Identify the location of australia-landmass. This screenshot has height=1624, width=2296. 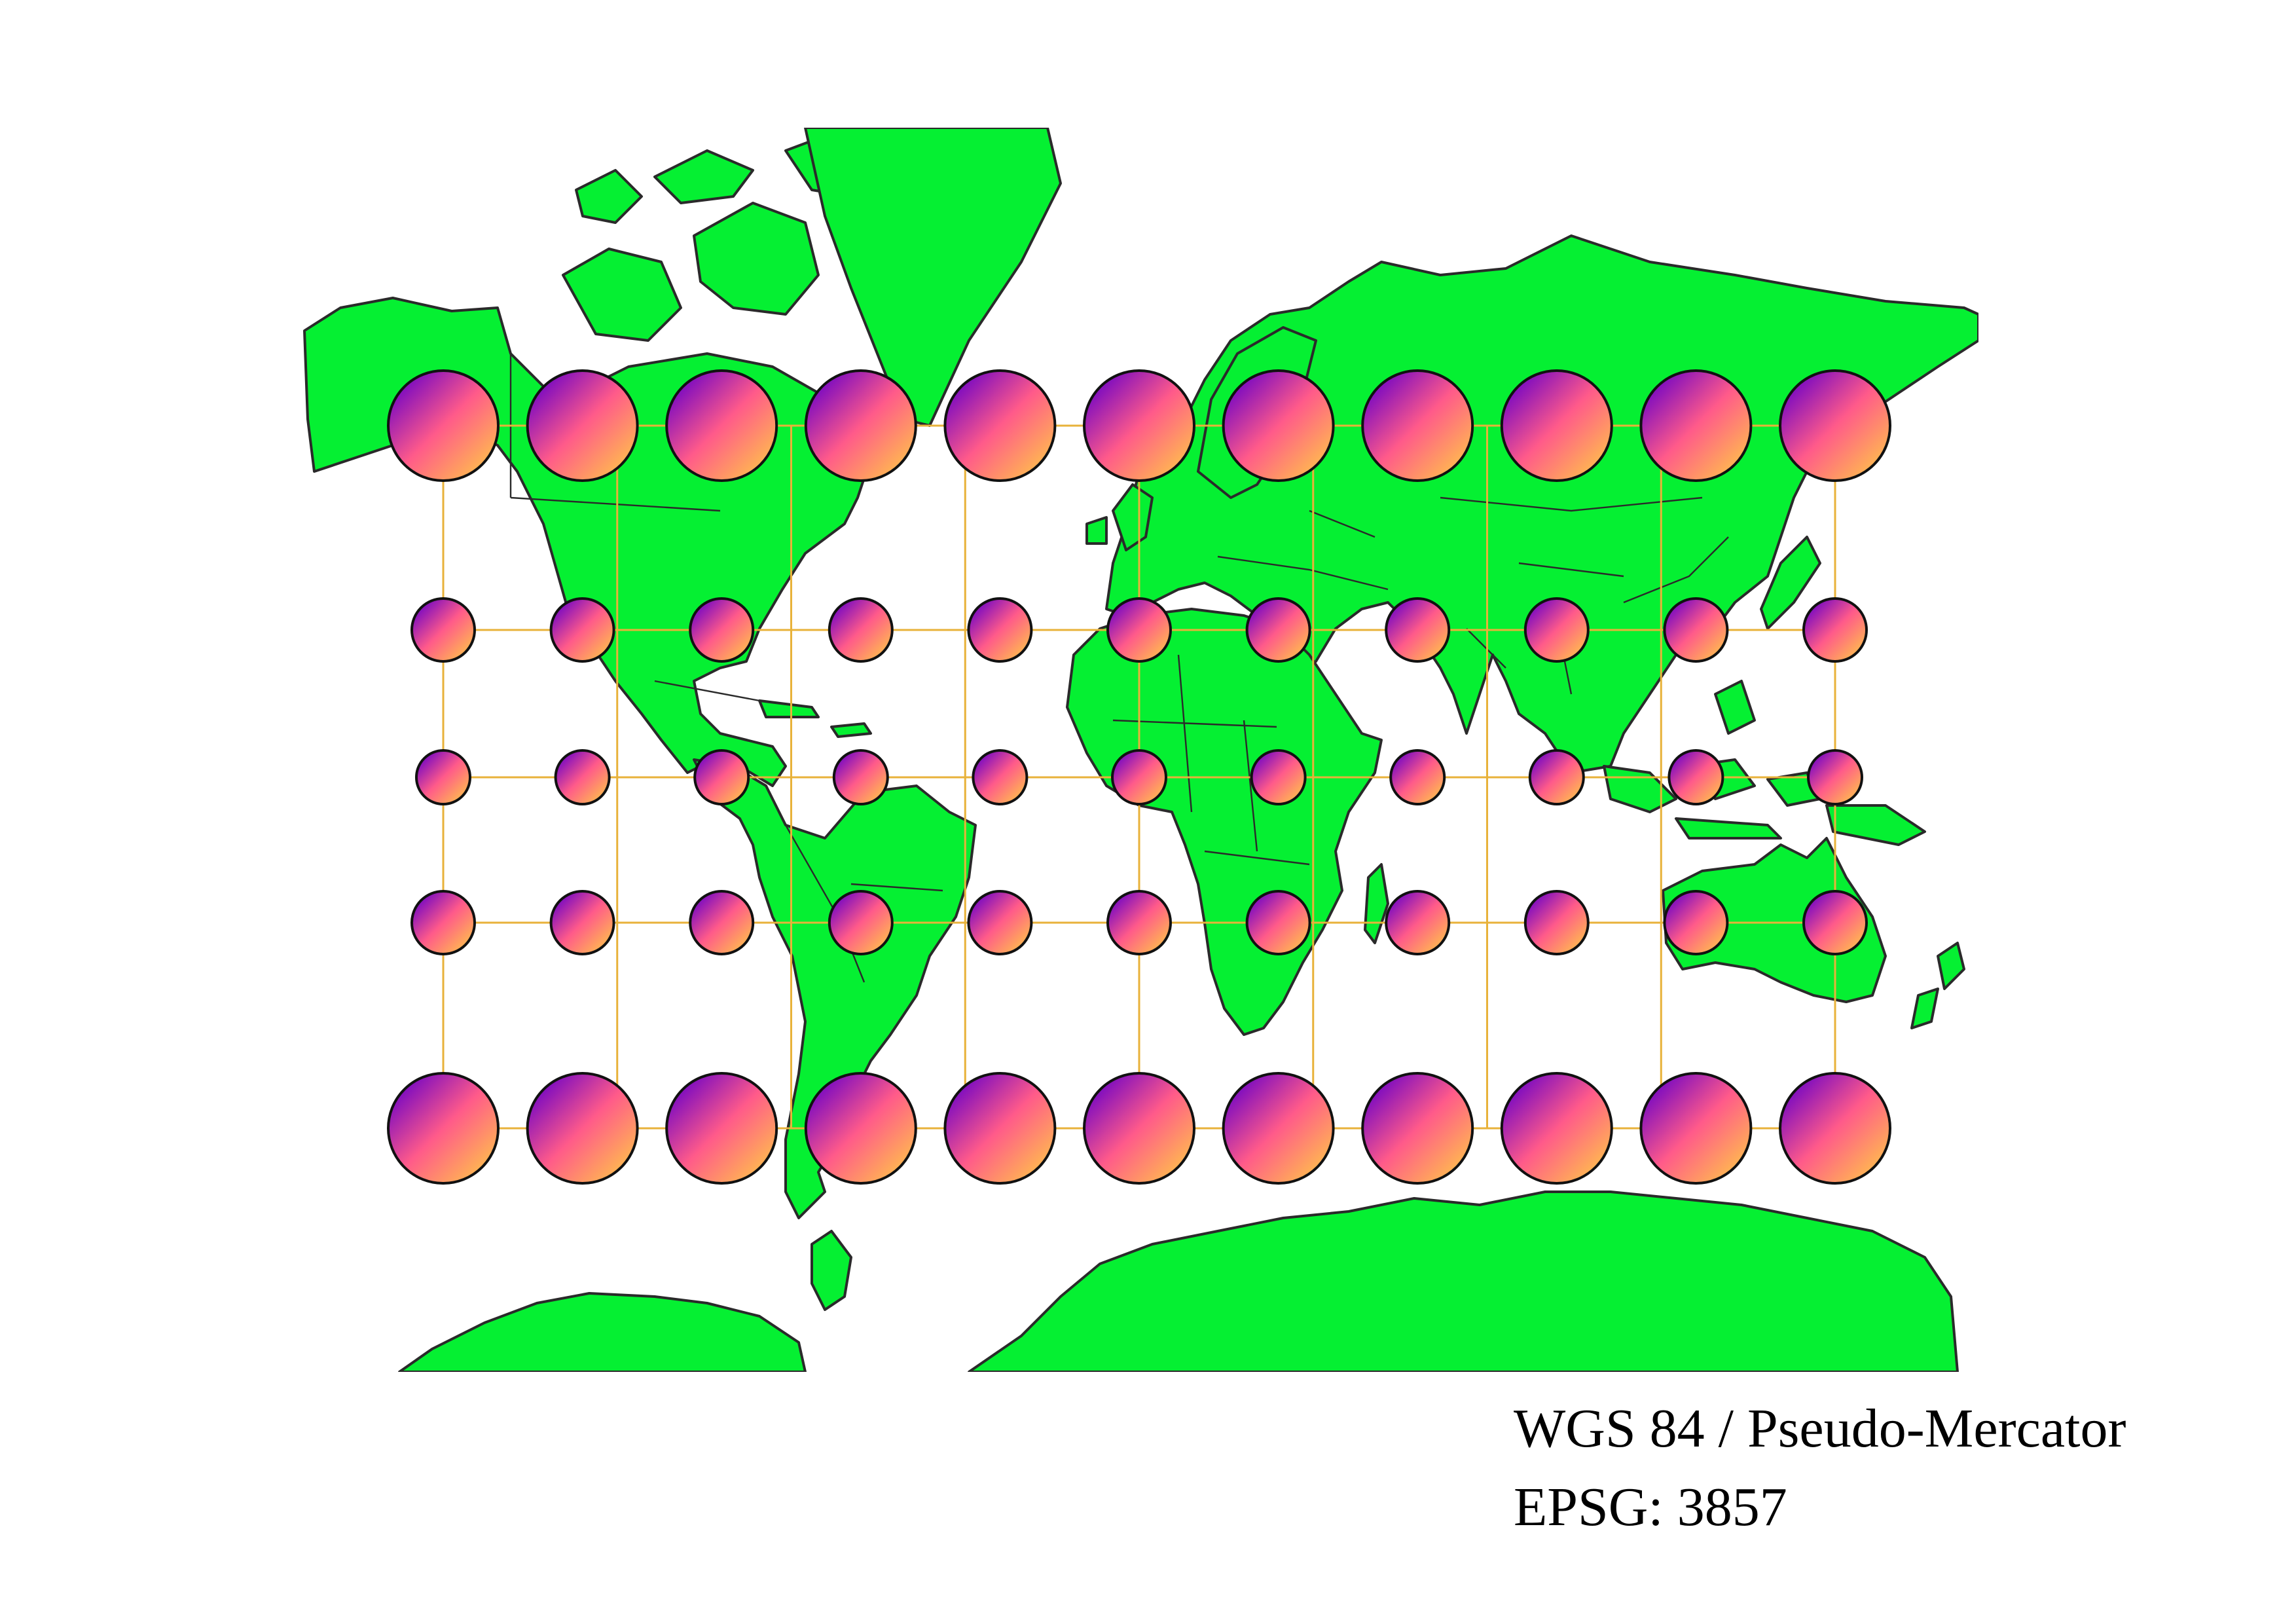
(1774, 920).